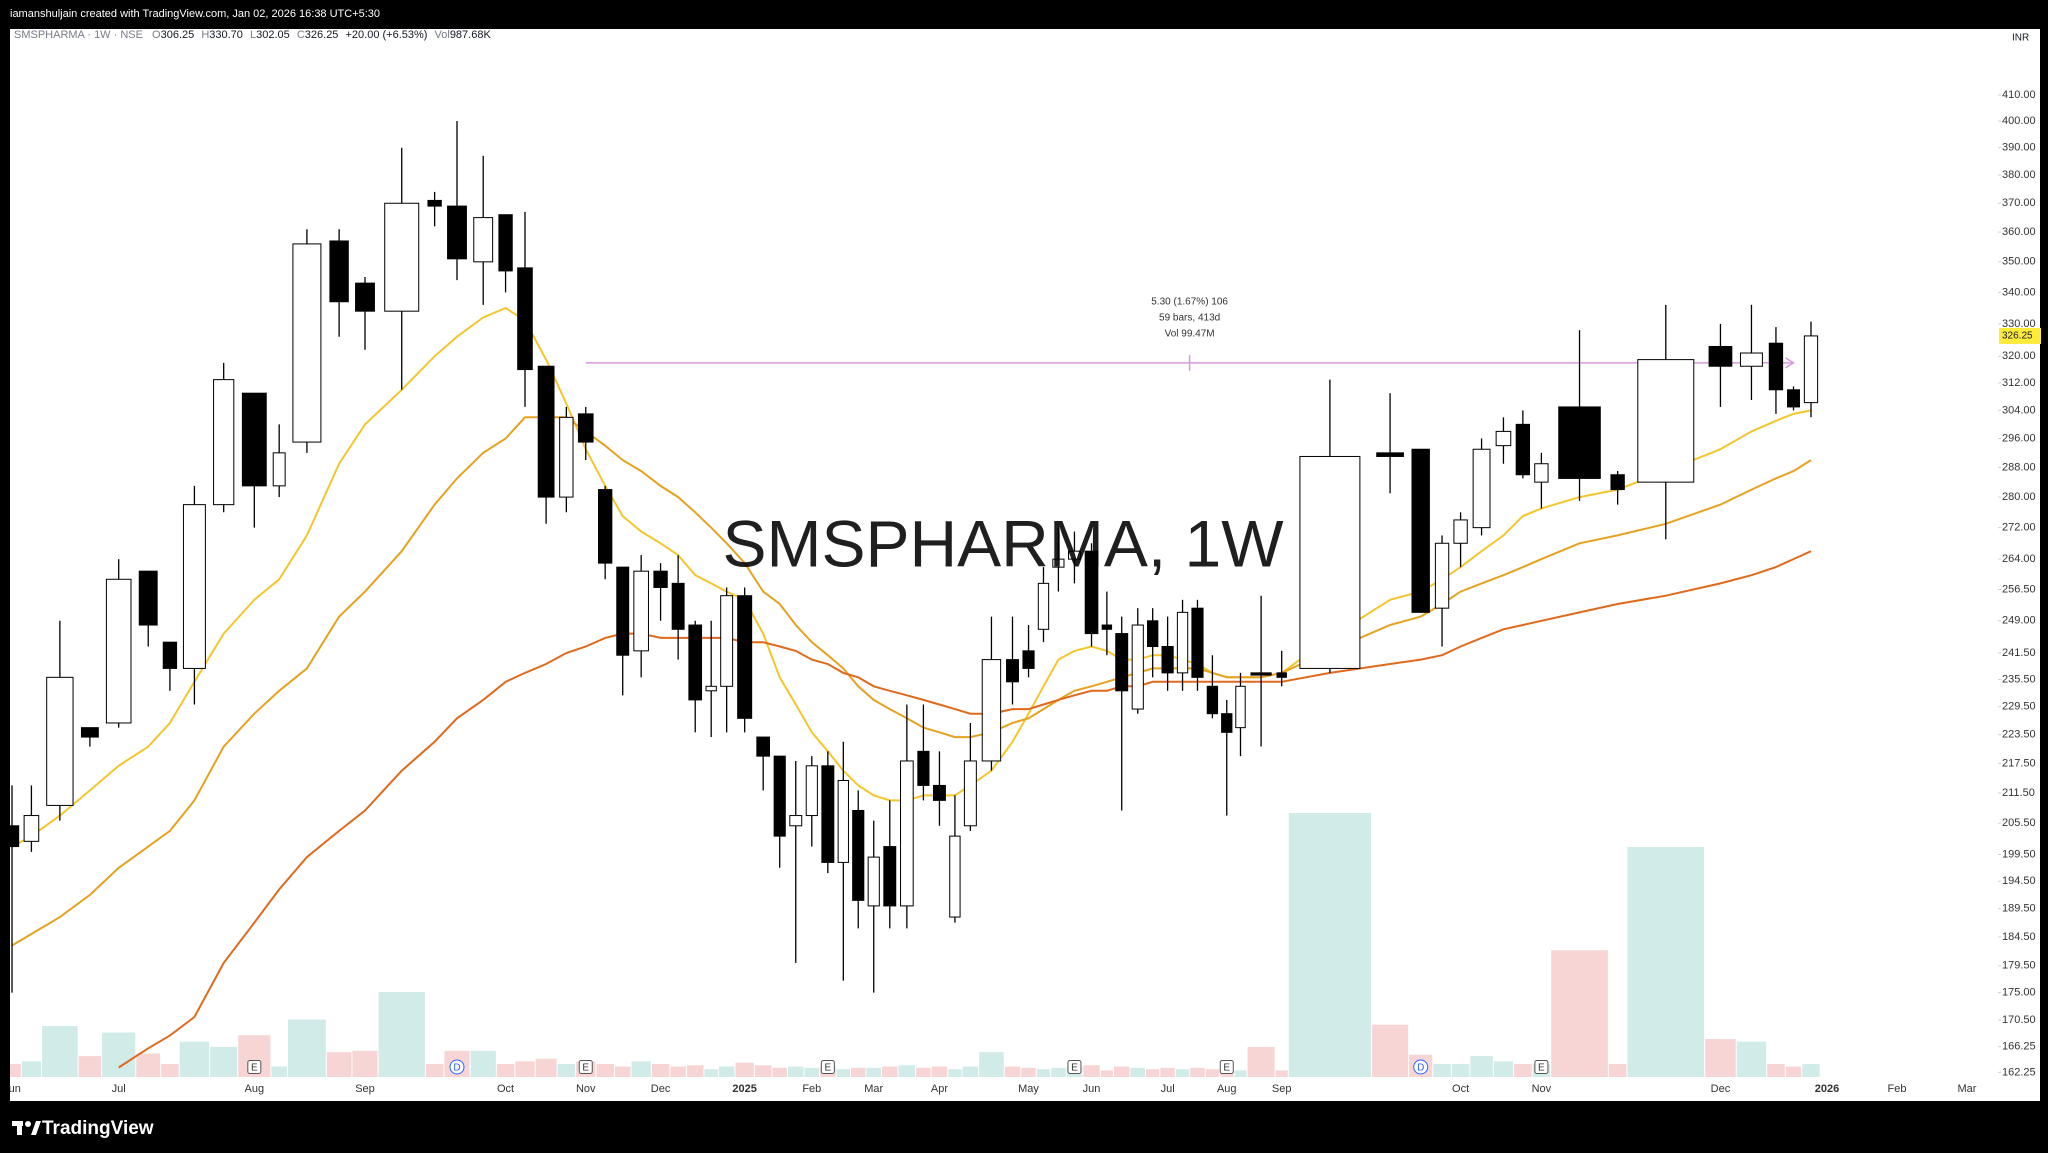 This screenshot has height=1153, width=2048. I want to click on legend-key: Vol, so click(442, 35).